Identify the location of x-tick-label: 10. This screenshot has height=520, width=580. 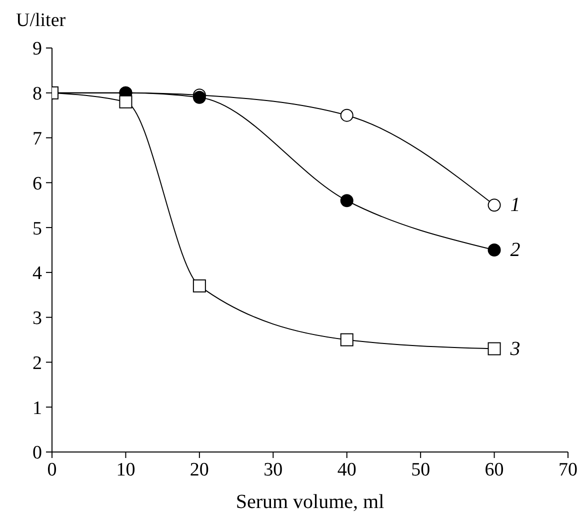
(126, 469).